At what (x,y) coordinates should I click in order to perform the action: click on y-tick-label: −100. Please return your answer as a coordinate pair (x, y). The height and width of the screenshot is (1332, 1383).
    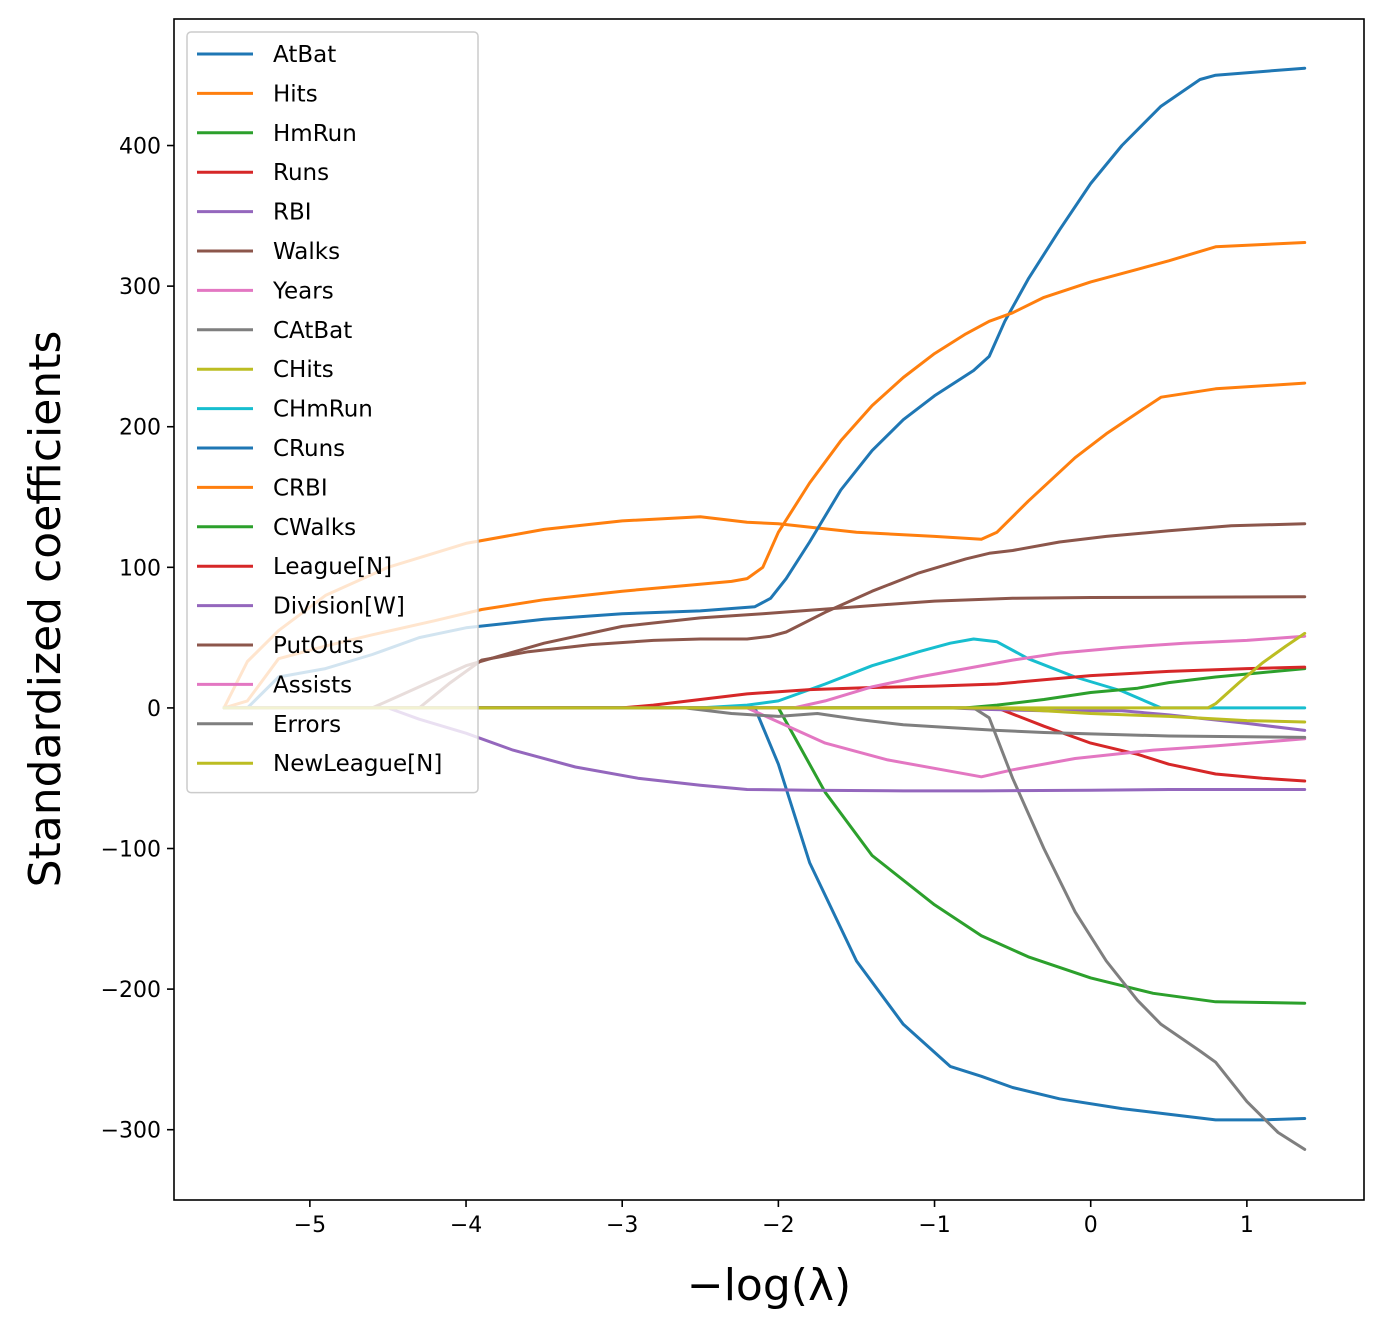
    Looking at the image, I should click on (131, 850).